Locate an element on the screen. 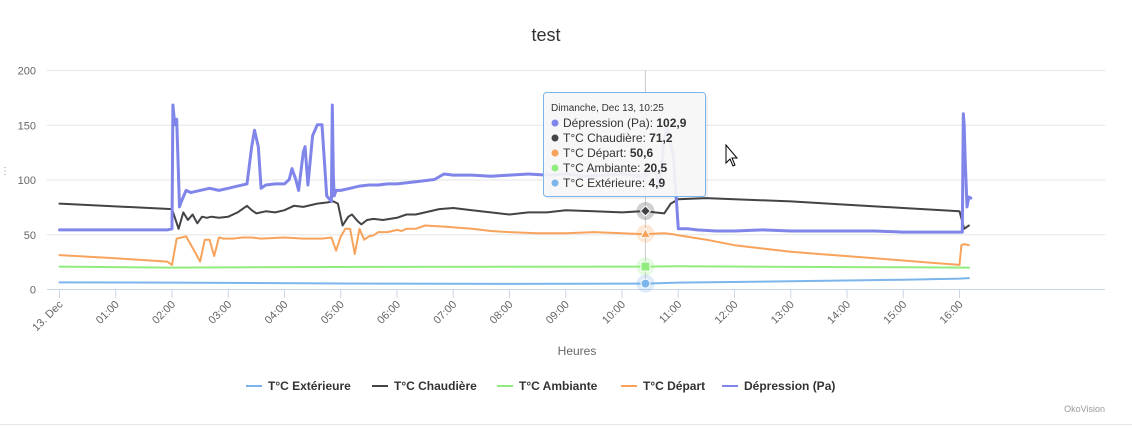 The image size is (1132, 428). y-tick-label: 50 is located at coordinates (30, 236).